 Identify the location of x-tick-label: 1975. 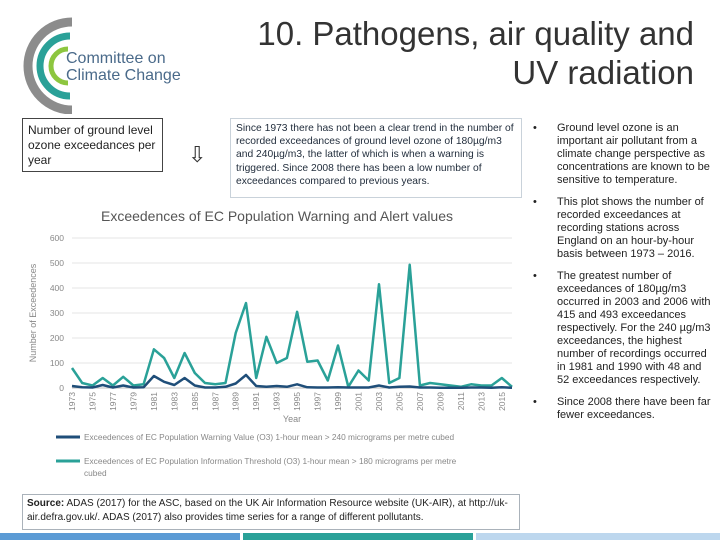
(92, 401).